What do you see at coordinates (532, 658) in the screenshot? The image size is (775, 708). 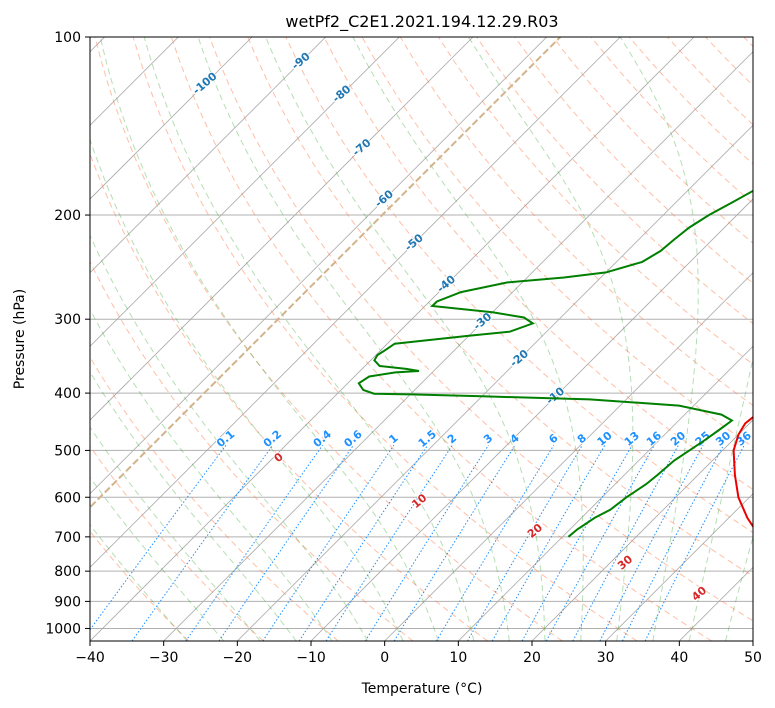 I see `x-tick-label: 20` at bounding box center [532, 658].